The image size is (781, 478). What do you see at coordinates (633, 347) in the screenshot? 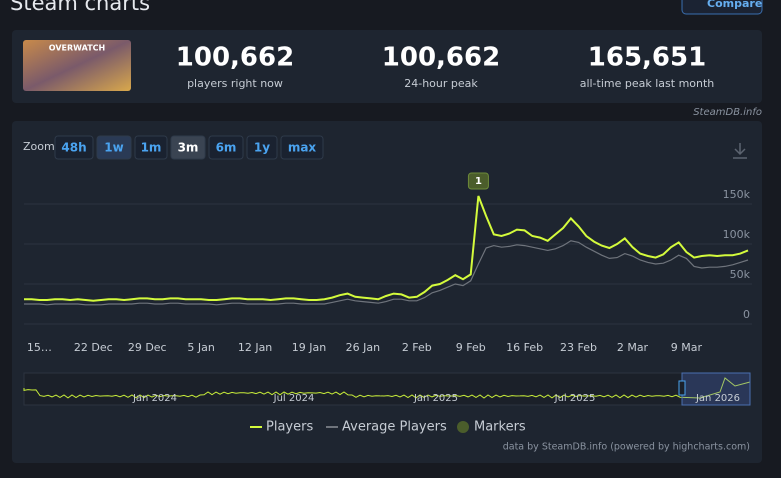
I see `x-tick-label: 2 Mar` at bounding box center [633, 347].